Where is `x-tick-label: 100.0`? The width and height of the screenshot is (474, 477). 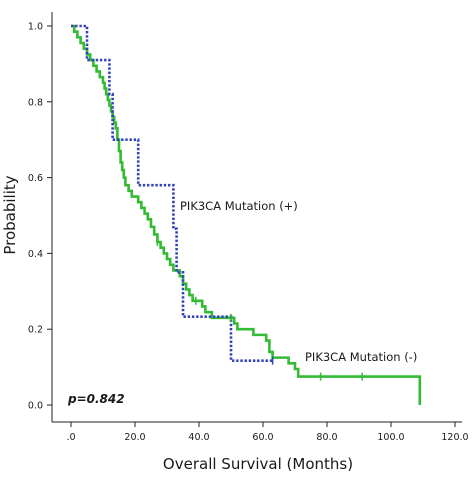 x-tick-label: 100.0 is located at coordinates (390, 437).